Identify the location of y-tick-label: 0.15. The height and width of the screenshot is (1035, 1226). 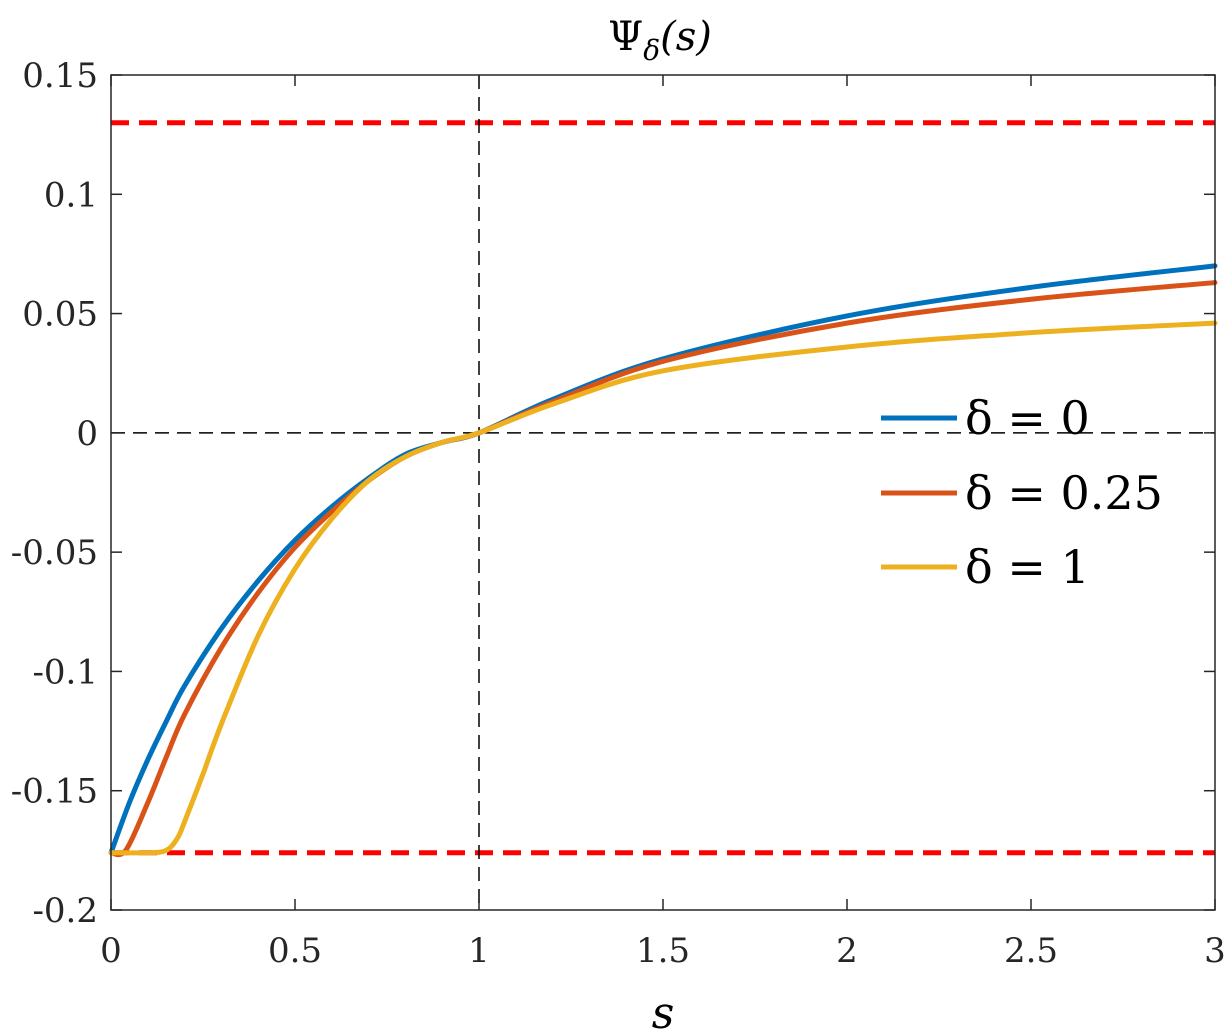
(60, 76).